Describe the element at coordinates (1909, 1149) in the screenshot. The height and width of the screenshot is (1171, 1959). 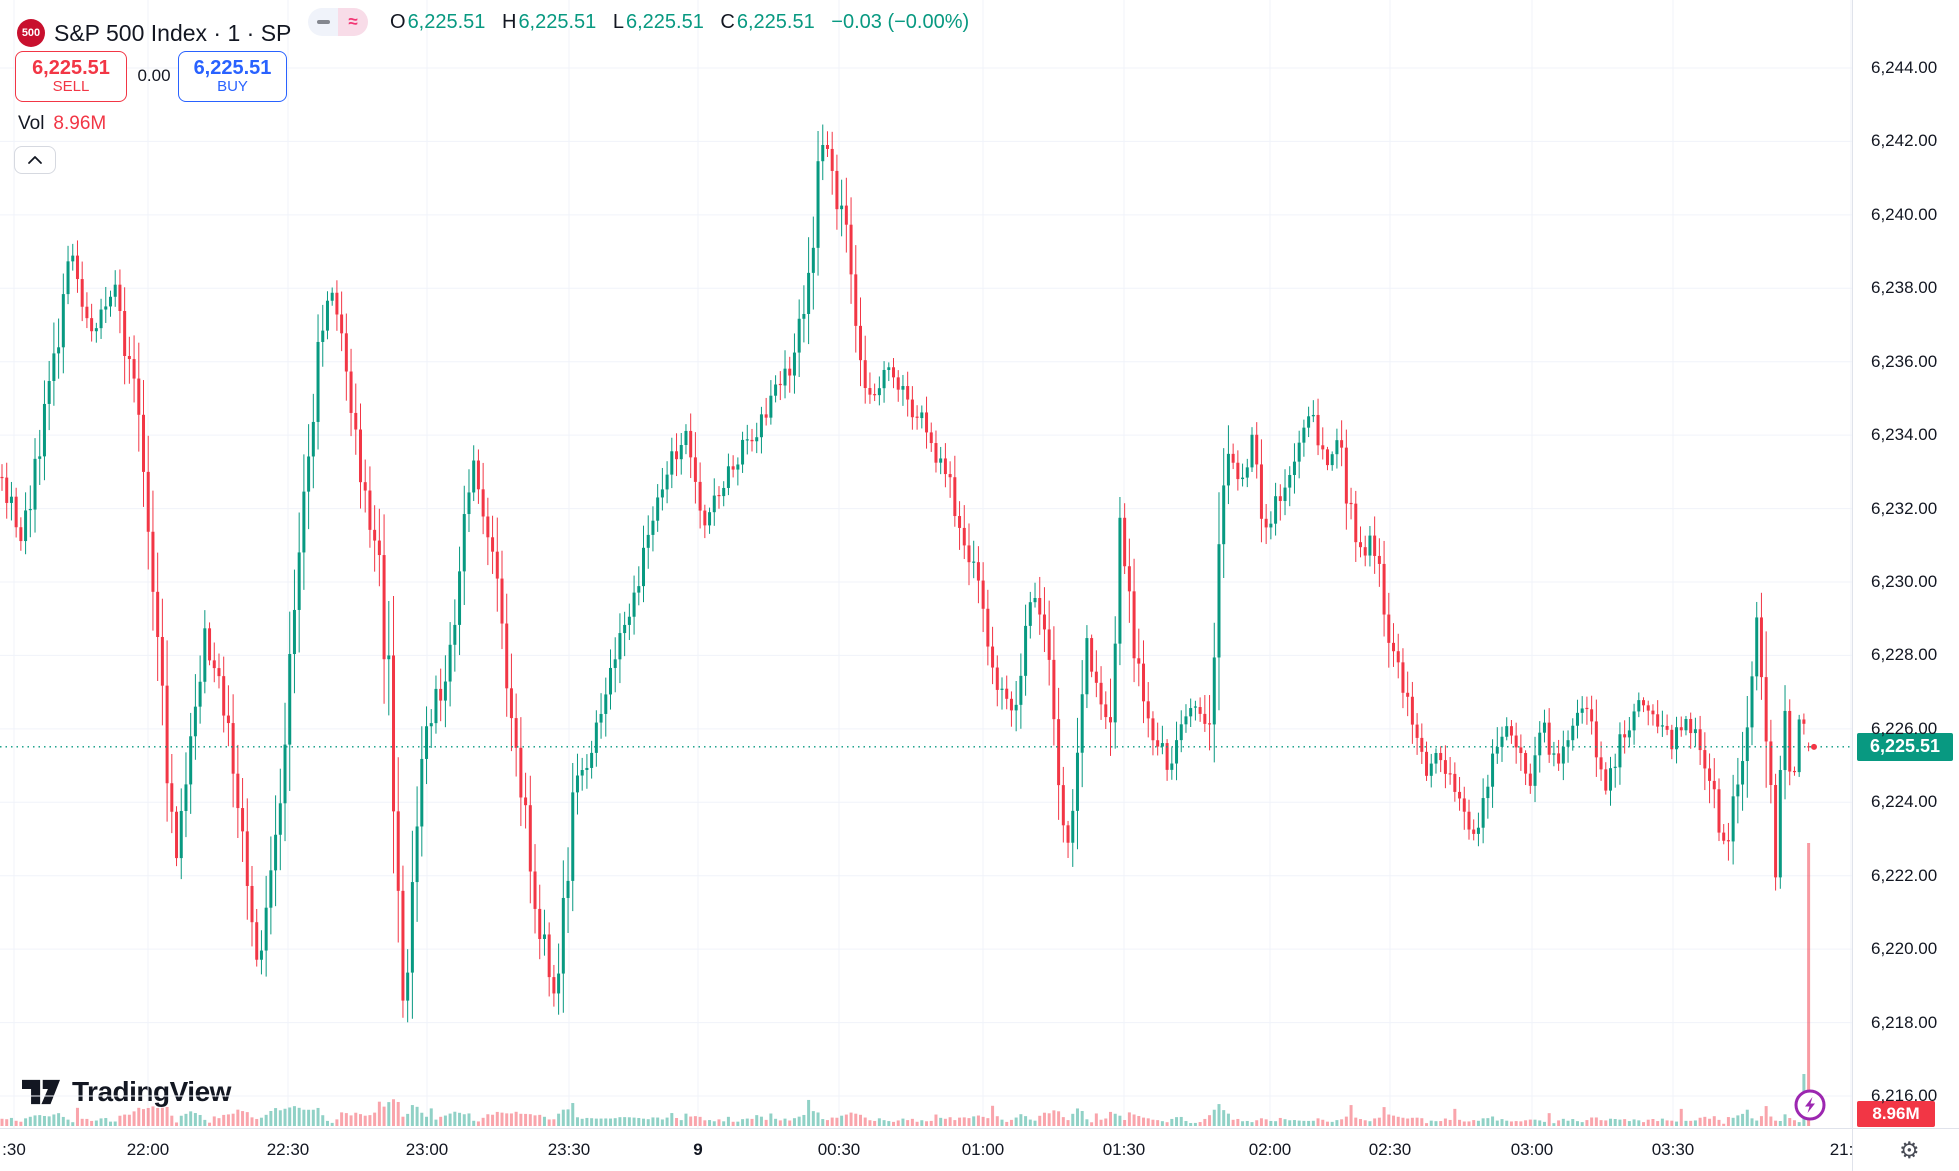
I see `gear-icon: ⚙` at that location.